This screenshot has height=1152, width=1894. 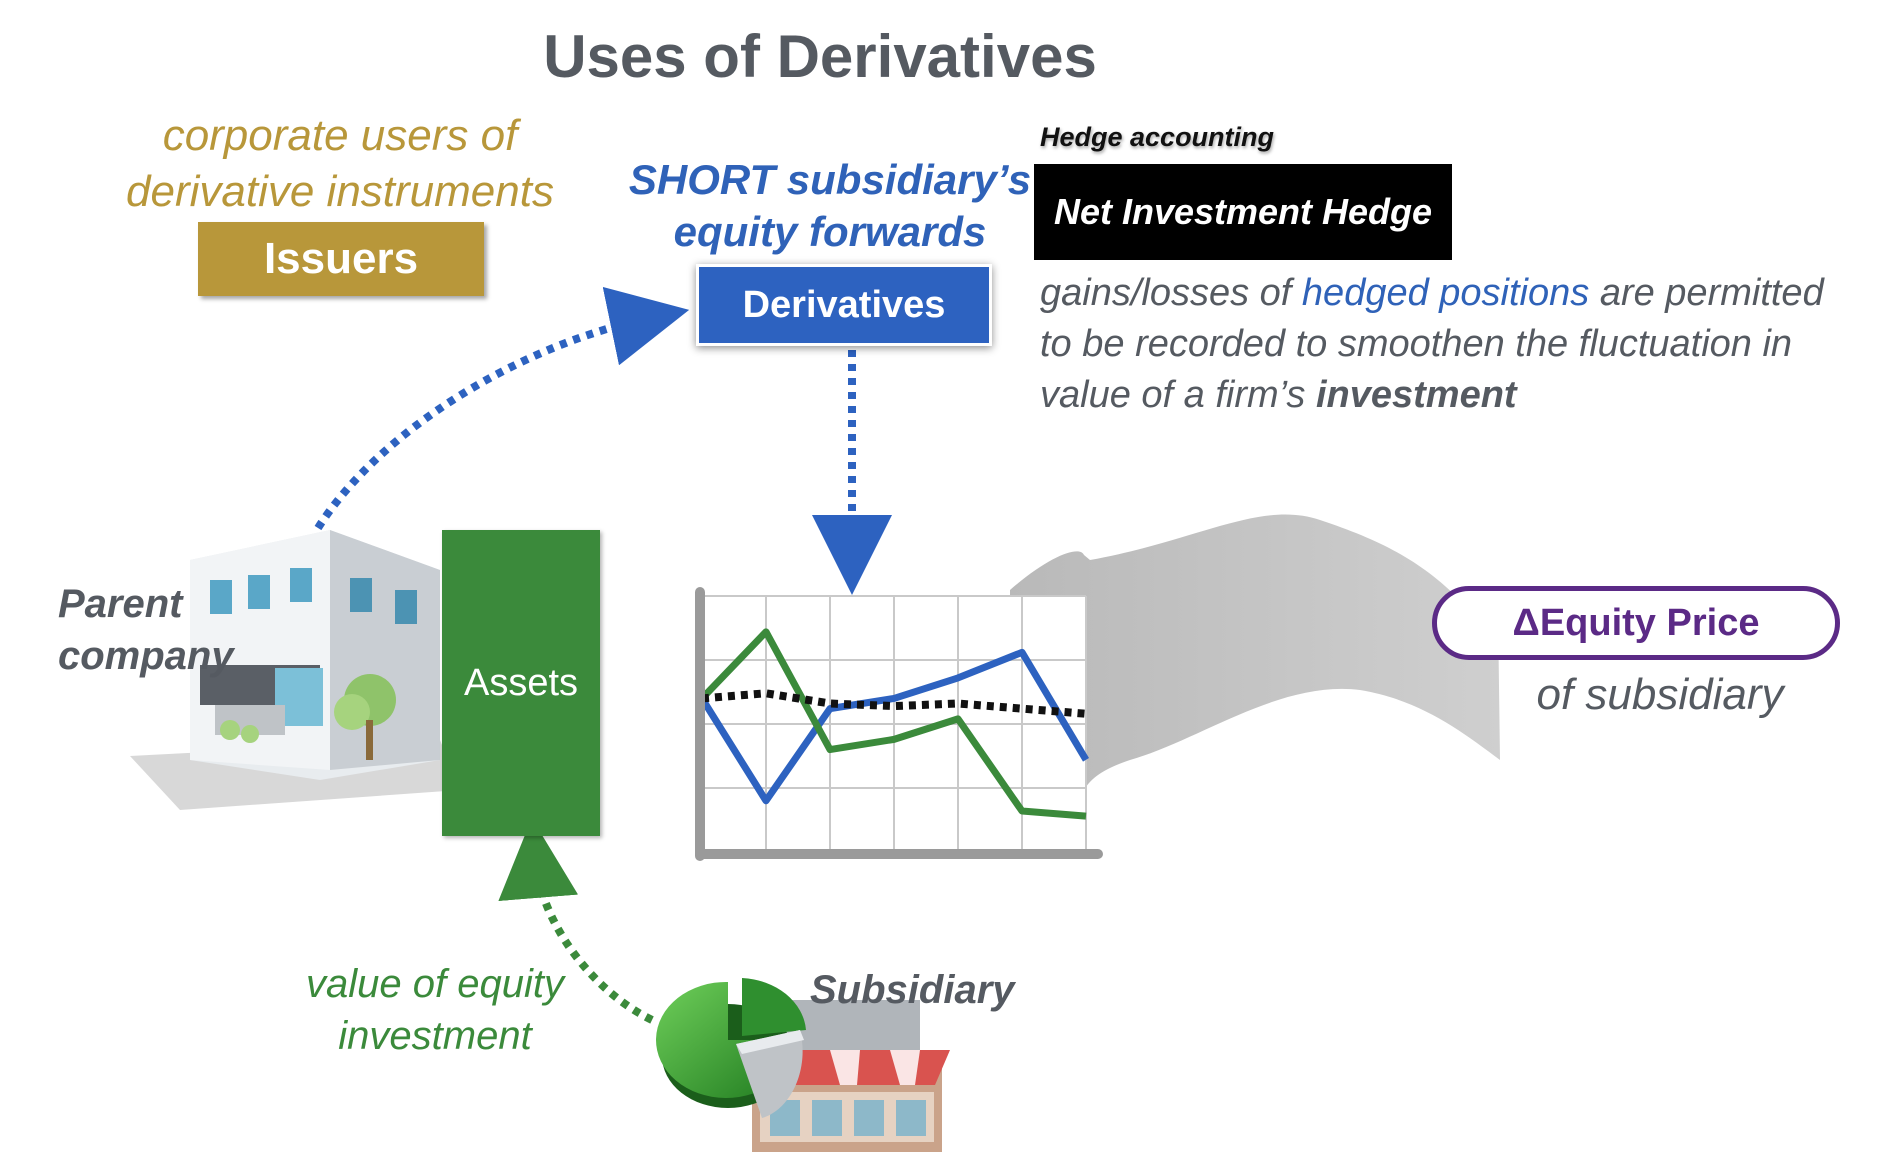 I want to click on assets-box: Assets, so click(x=521, y=683).